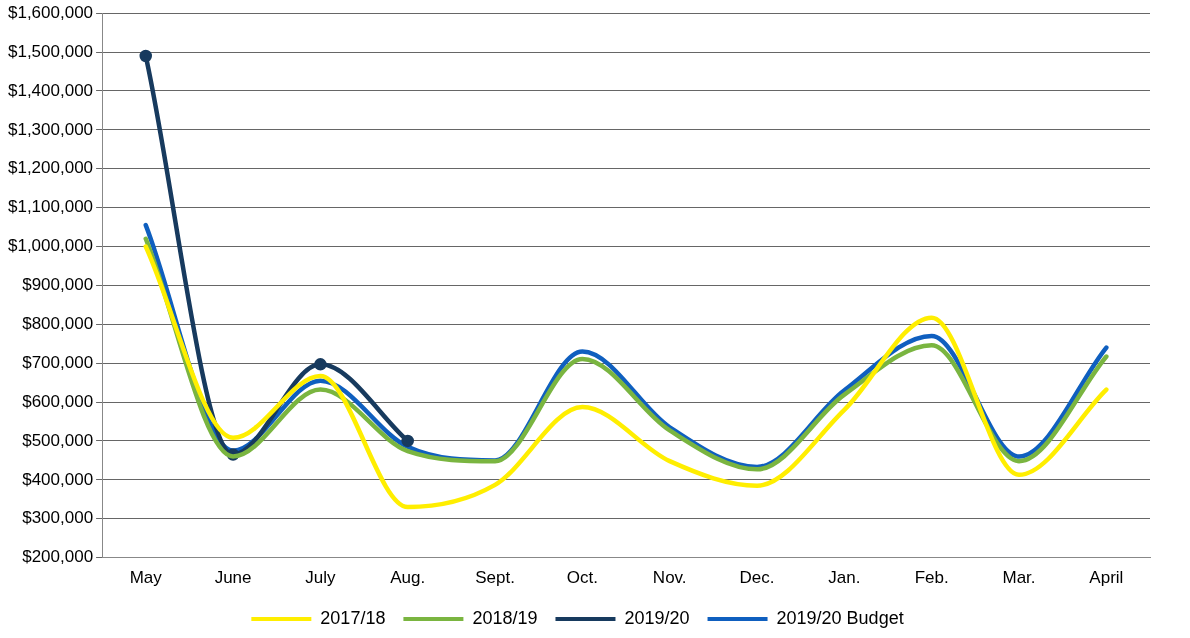  I want to click on y-tick-label: $300,000, so click(58, 518).